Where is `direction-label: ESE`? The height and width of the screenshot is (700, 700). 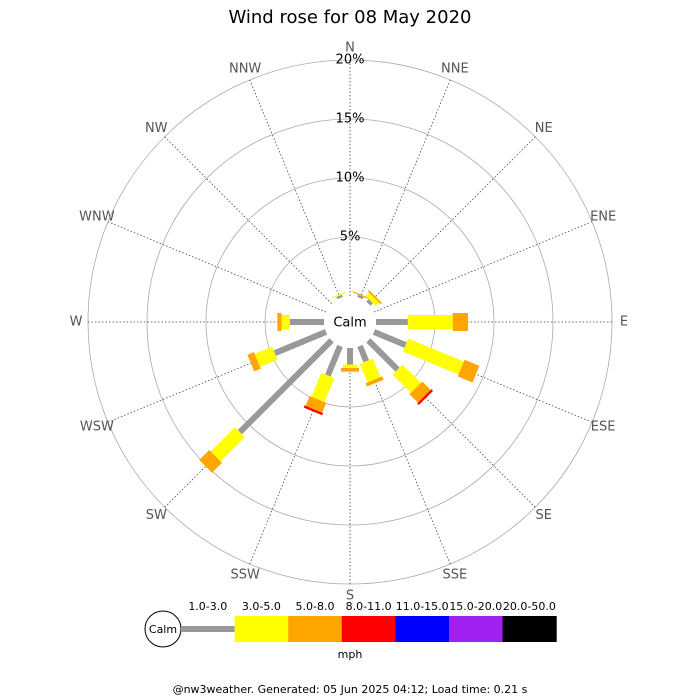 direction-label: ESE is located at coordinates (603, 426).